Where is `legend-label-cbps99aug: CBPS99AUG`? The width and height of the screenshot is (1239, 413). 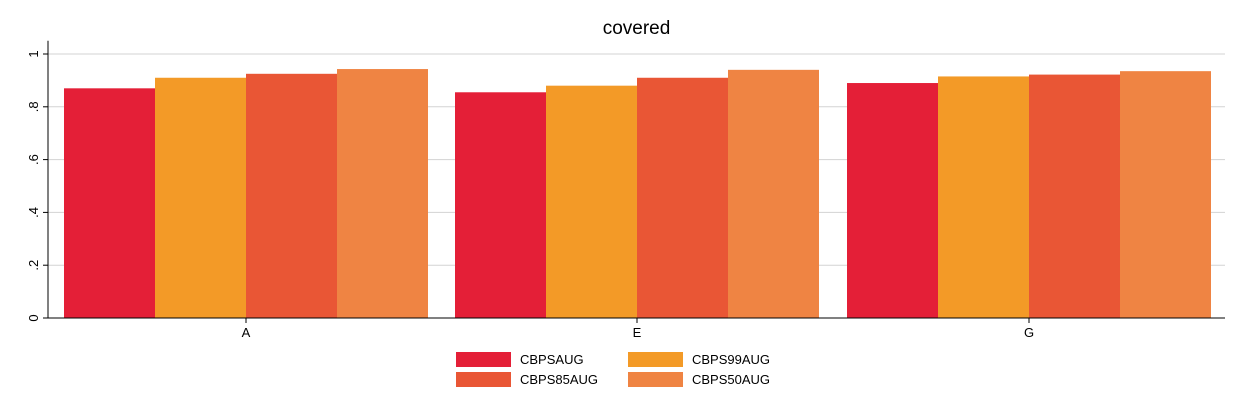
legend-label-cbps99aug: CBPS99AUG is located at coordinates (731, 359).